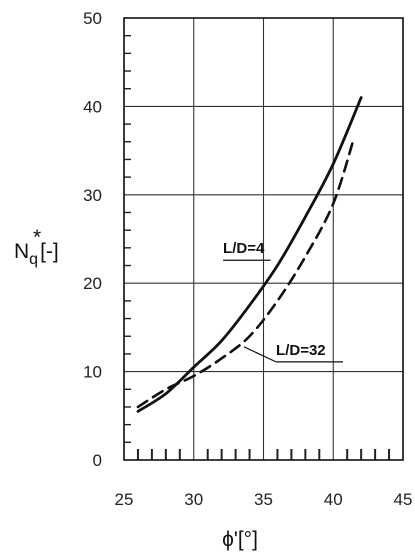 This screenshot has height=553, width=415. I want to click on x-tick-label: 35, so click(263, 499).